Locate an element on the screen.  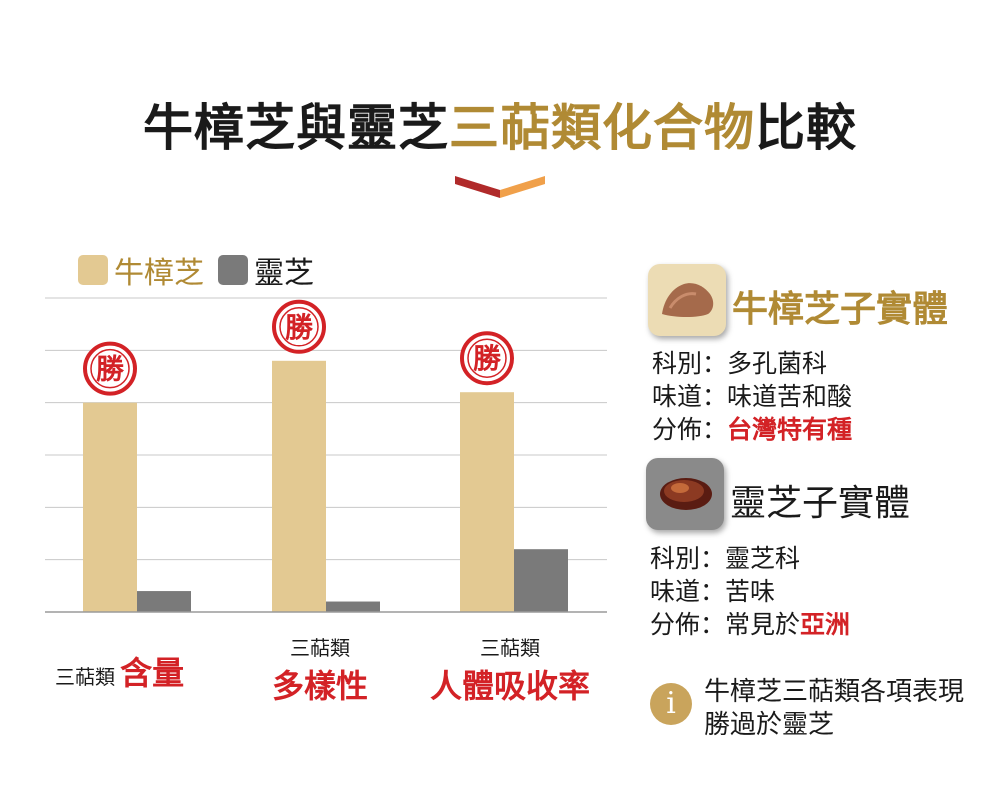
info-value: 苦味 is located at coordinates (750, 591).